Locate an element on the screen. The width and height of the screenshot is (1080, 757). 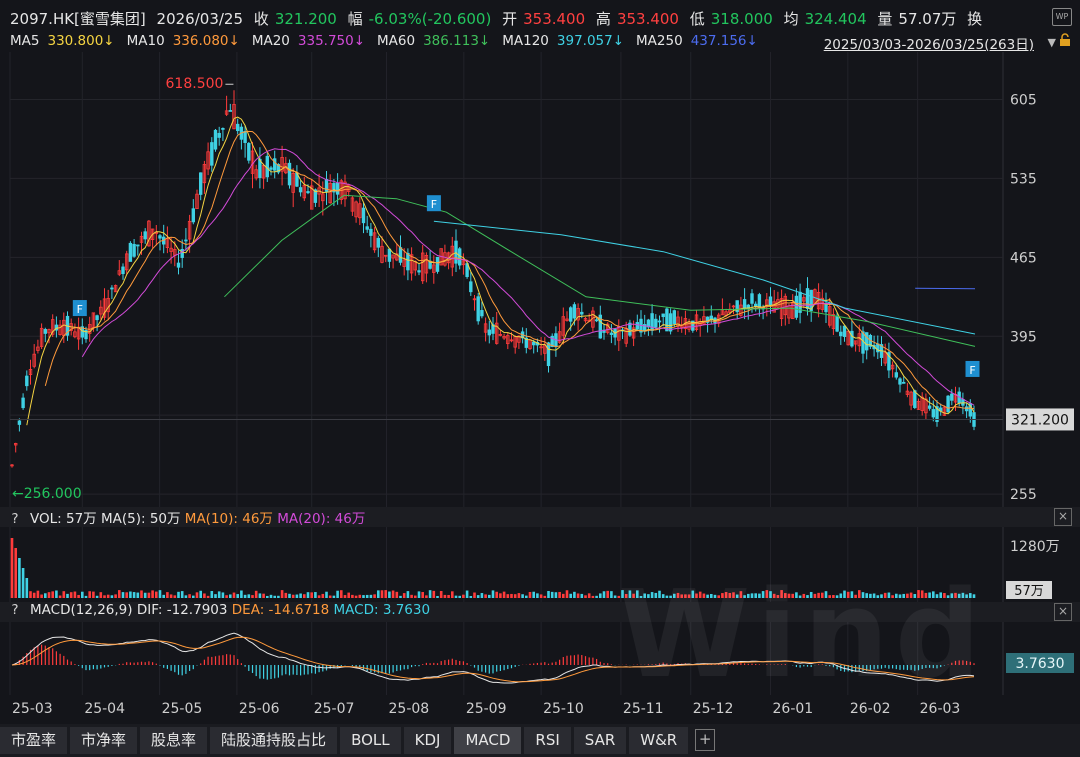
ma-label: MA60 is located at coordinates (396, 41).